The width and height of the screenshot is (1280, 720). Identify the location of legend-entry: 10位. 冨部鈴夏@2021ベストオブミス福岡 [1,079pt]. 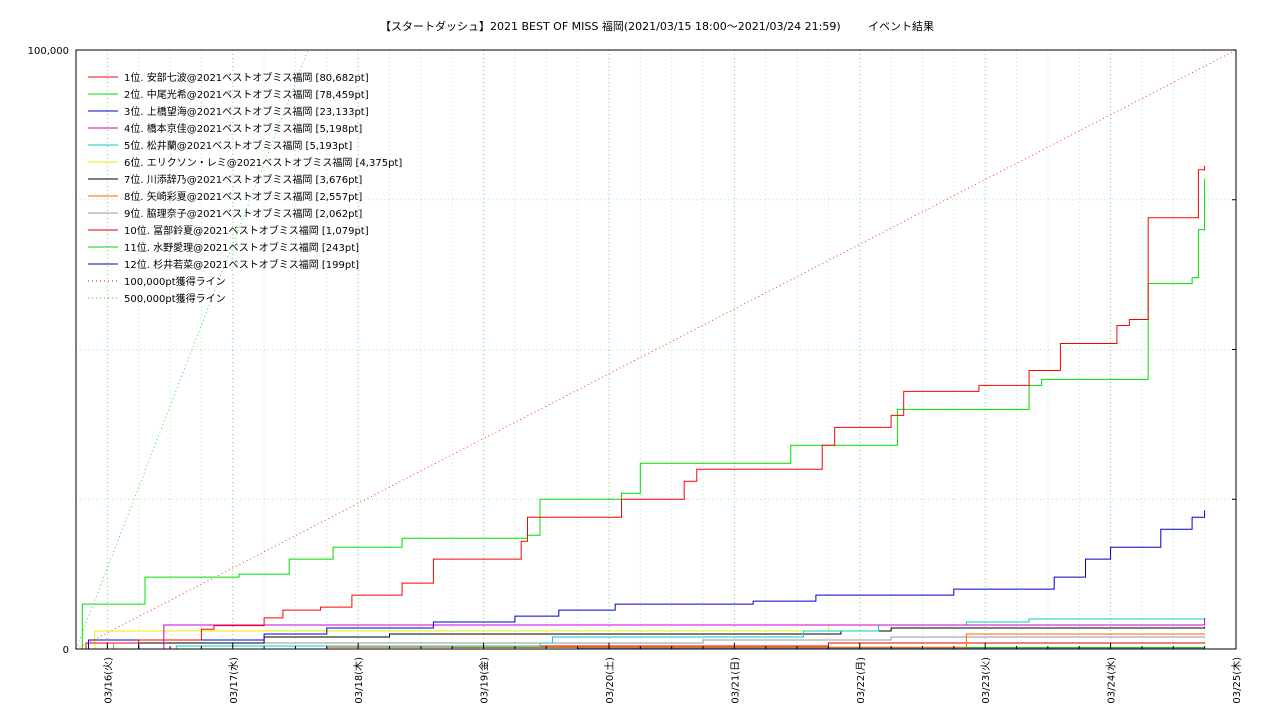
(246, 230).